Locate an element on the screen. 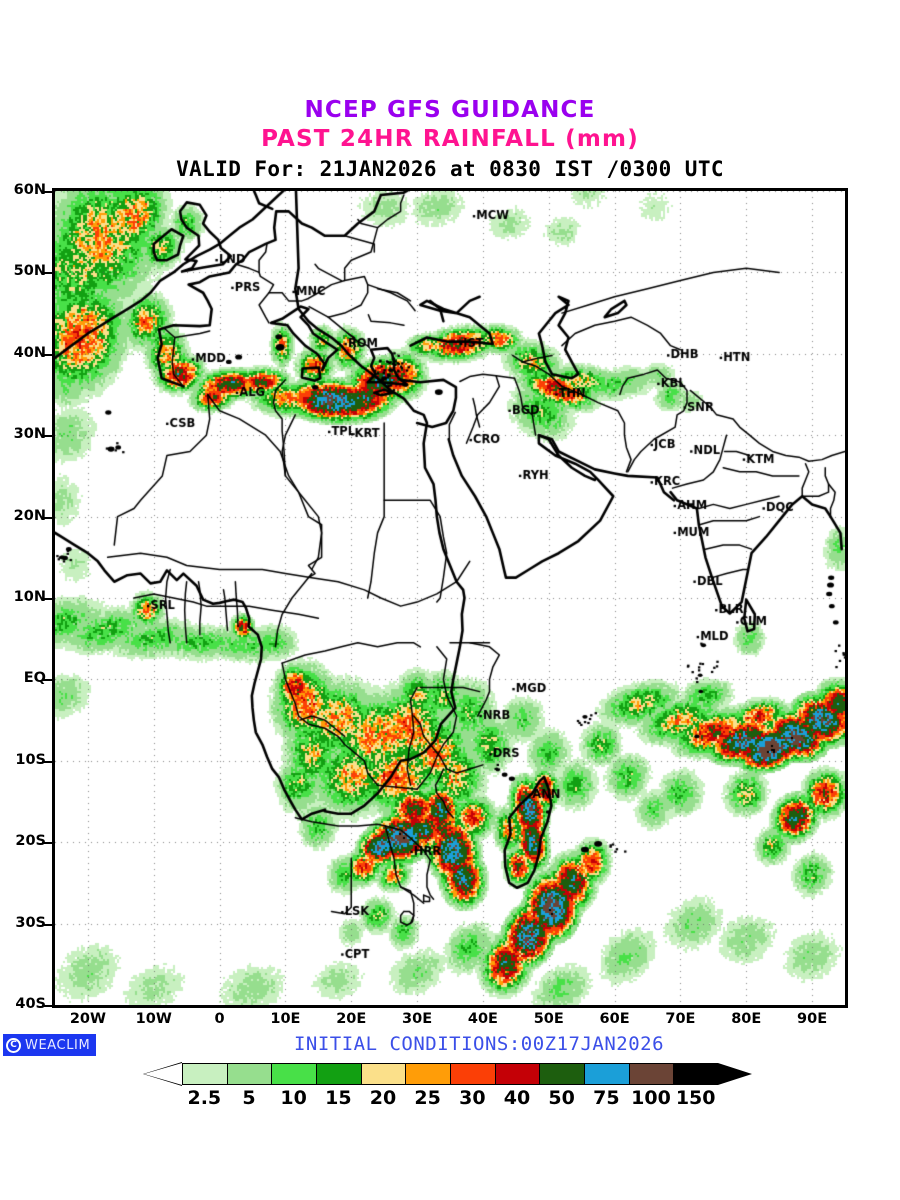 The height and width of the screenshot is (1200, 900). colorbar-extend-high is located at coordinates (735, 1074).